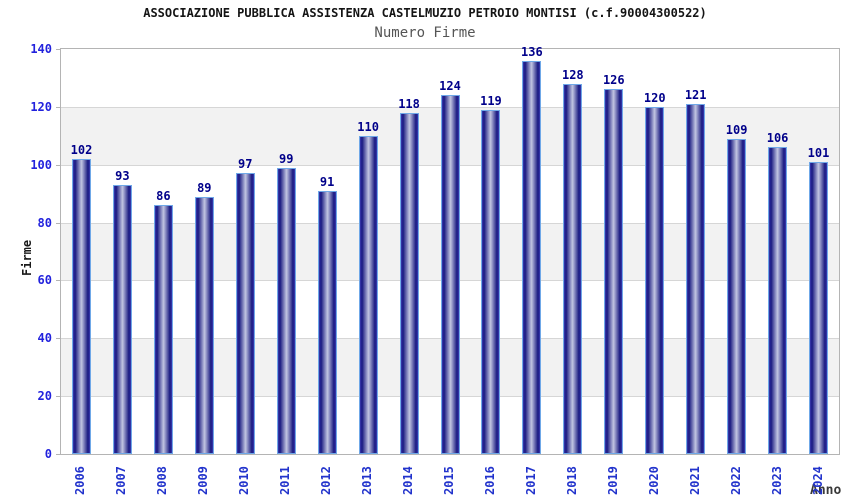 The image size is (850, 500). Describe the element at coordinates (41, 49) in the screenshot. I see `y-tick-label: 140` at that location.